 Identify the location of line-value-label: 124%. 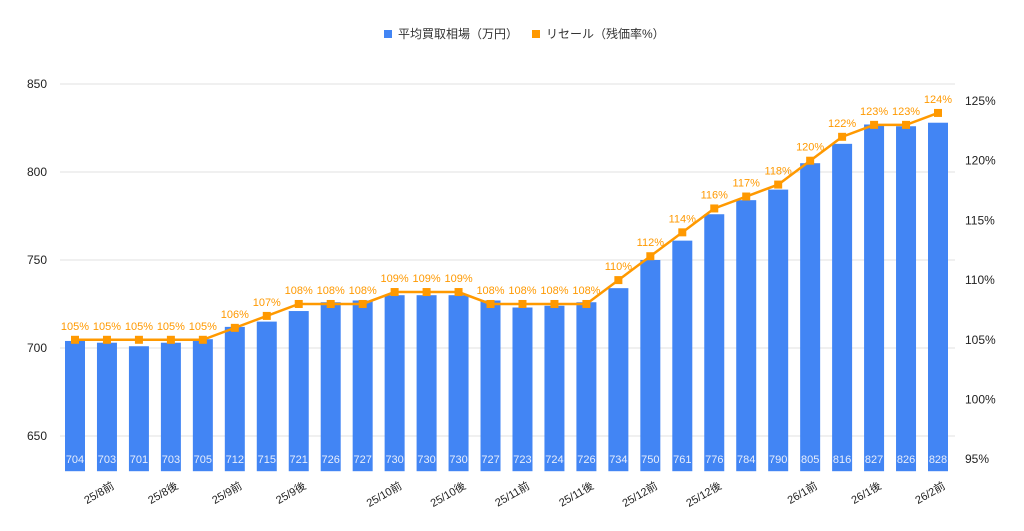
(938, 100).